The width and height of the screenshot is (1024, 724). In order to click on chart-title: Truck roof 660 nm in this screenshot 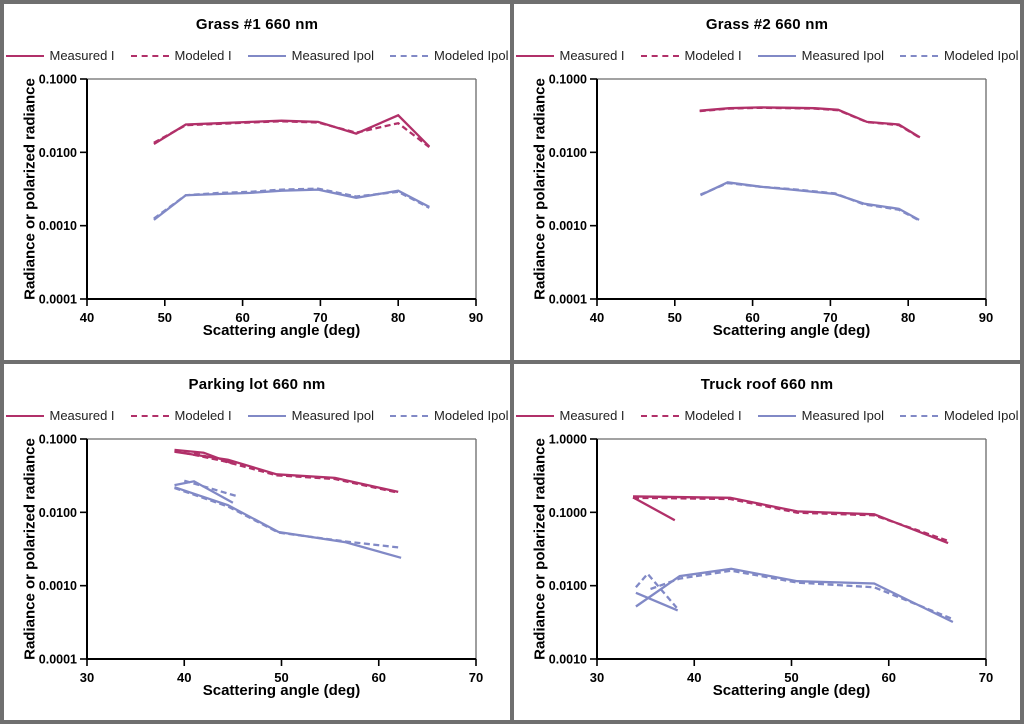, I will do `click(767, 384)`.